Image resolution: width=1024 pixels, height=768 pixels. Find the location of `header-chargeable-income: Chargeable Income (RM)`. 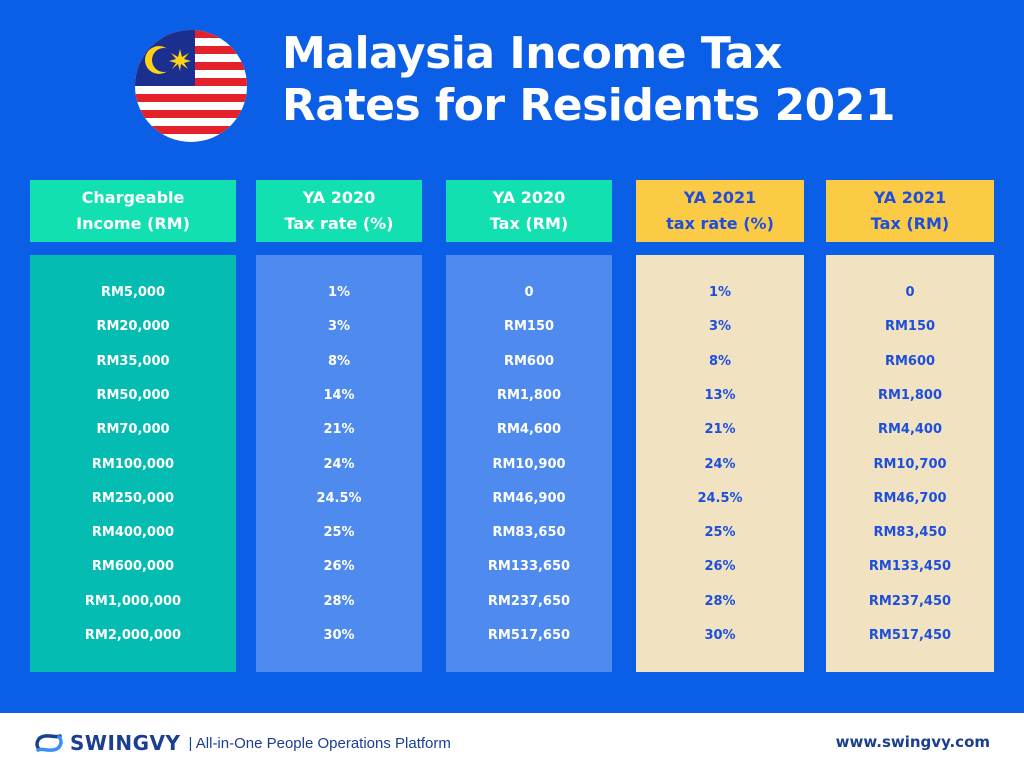

header-chargeable-income: Chargeable Income (RM) is located at coordinates (133, 211).